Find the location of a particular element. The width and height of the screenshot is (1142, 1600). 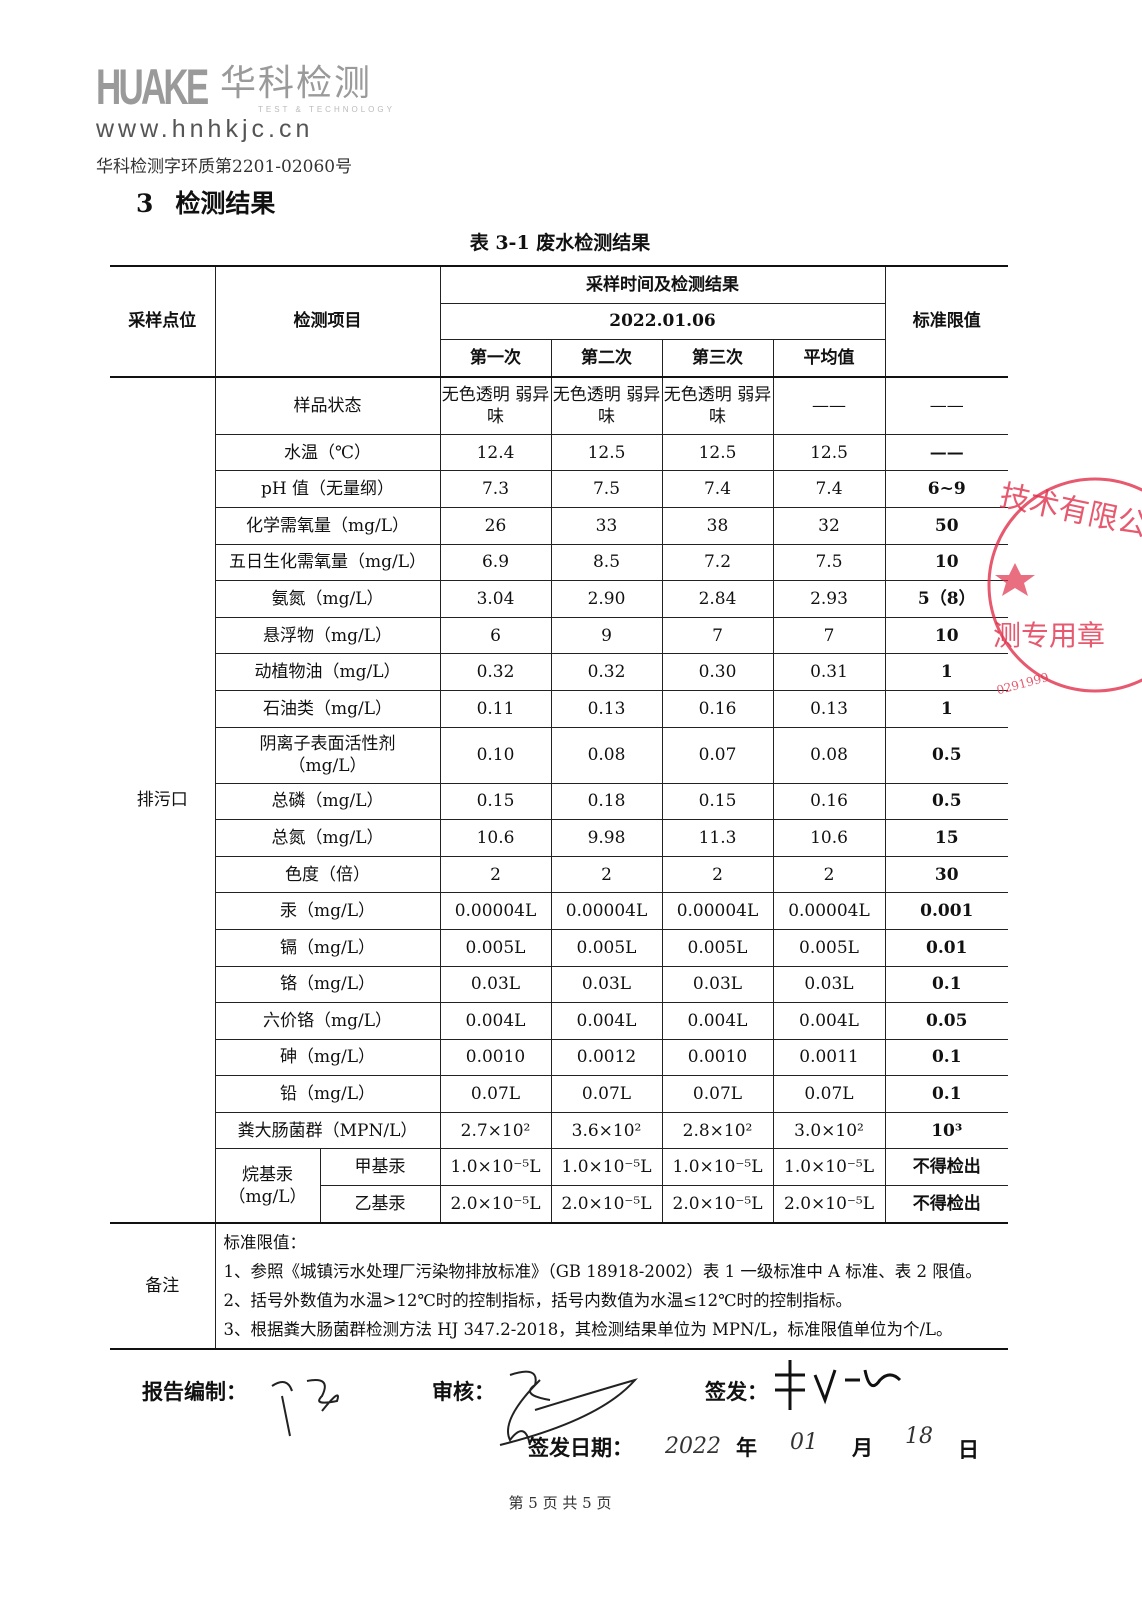

value-cell: 无色透明 弱异味 is located at coordinates (606, 405).